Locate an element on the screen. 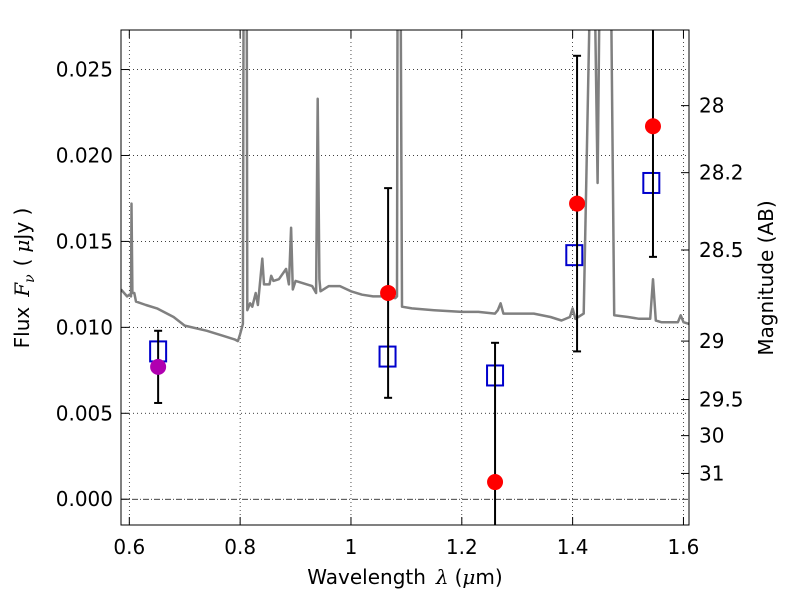  y-tick-label: 0.015 is located at coordinates (84, 241).